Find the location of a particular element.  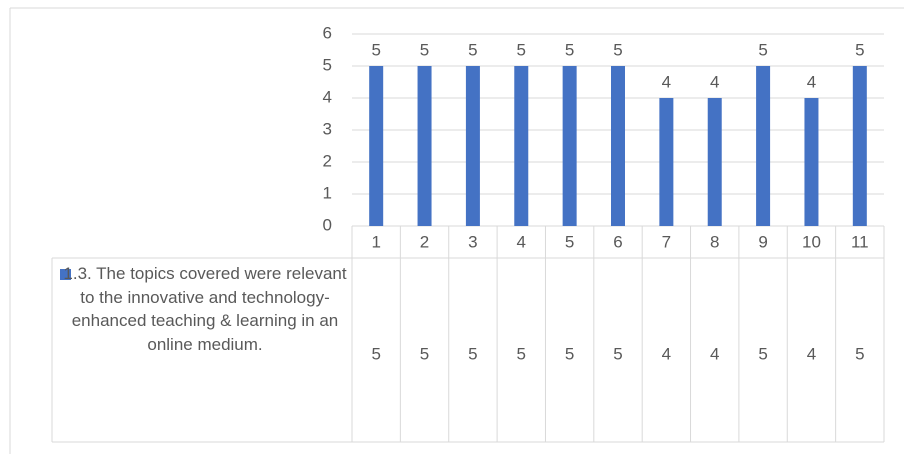

y-tick-label: 5 is located at coordinates (327, 64).